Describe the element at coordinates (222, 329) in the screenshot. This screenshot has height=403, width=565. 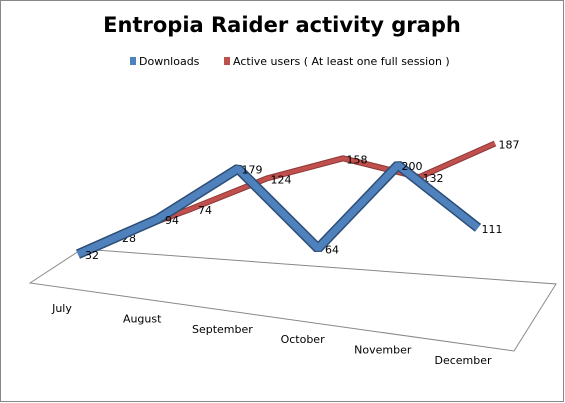
I see `x-tick-label: September` at that location.